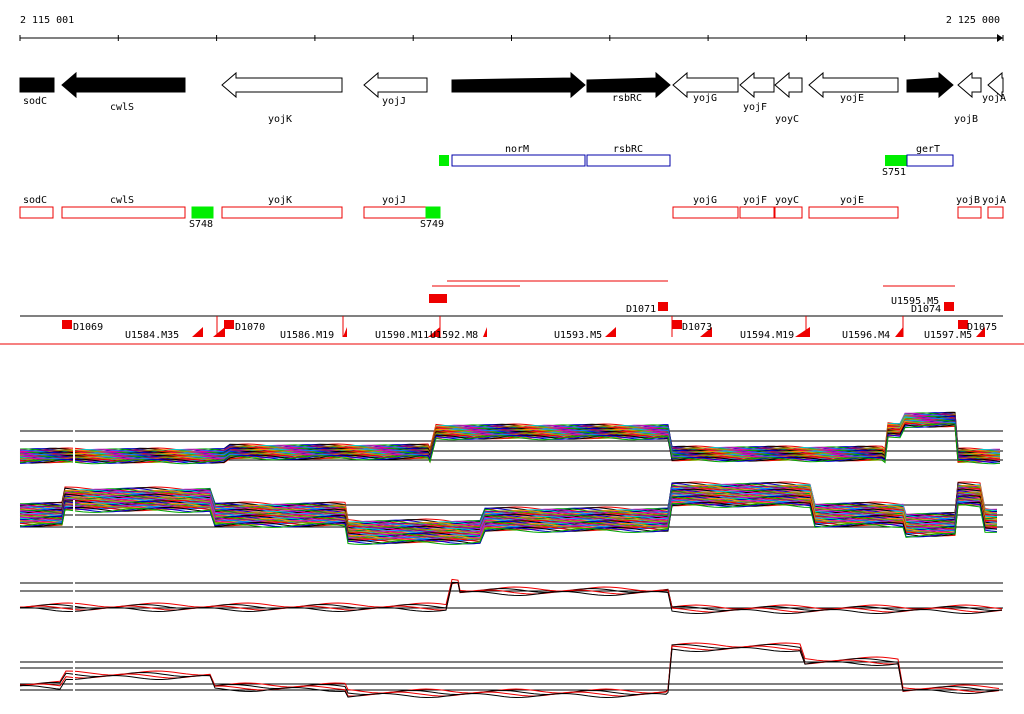 The width and height of the screenshot is (1024, 714). What do you see at coordinates (47, 20) in the screenshot?
I see `scale-start: 2 115 001` at bounding box center [47, 20].